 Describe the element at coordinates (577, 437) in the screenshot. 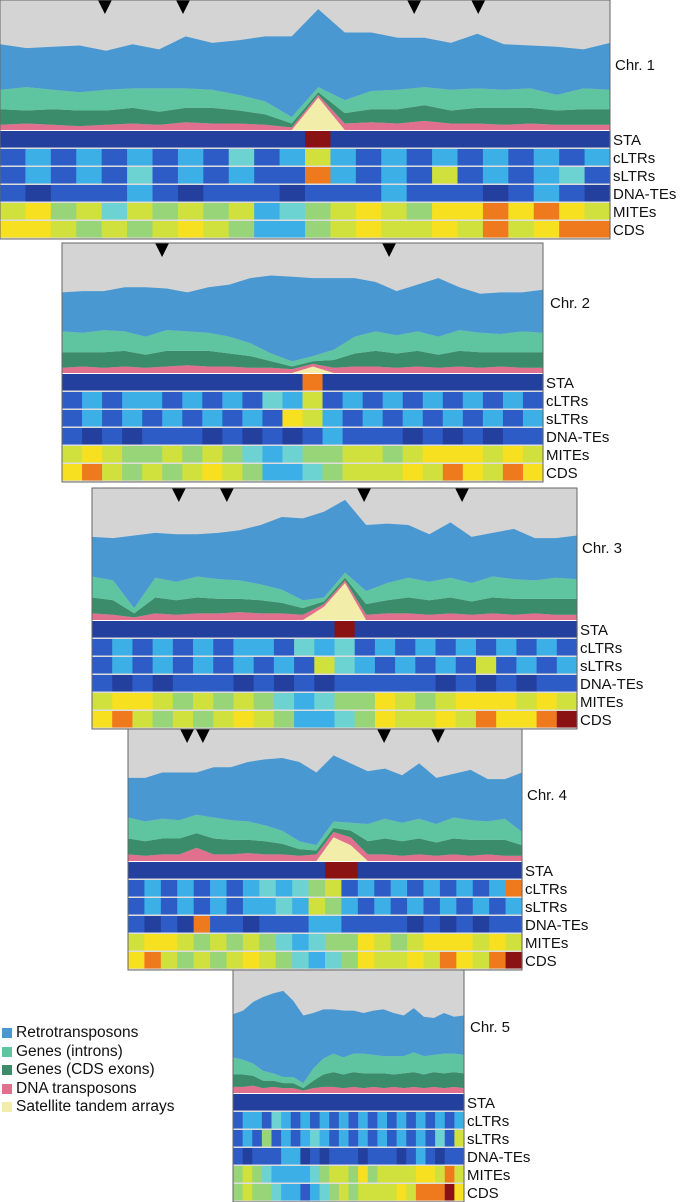

I see `track-label: DNA-TEs` at that location.